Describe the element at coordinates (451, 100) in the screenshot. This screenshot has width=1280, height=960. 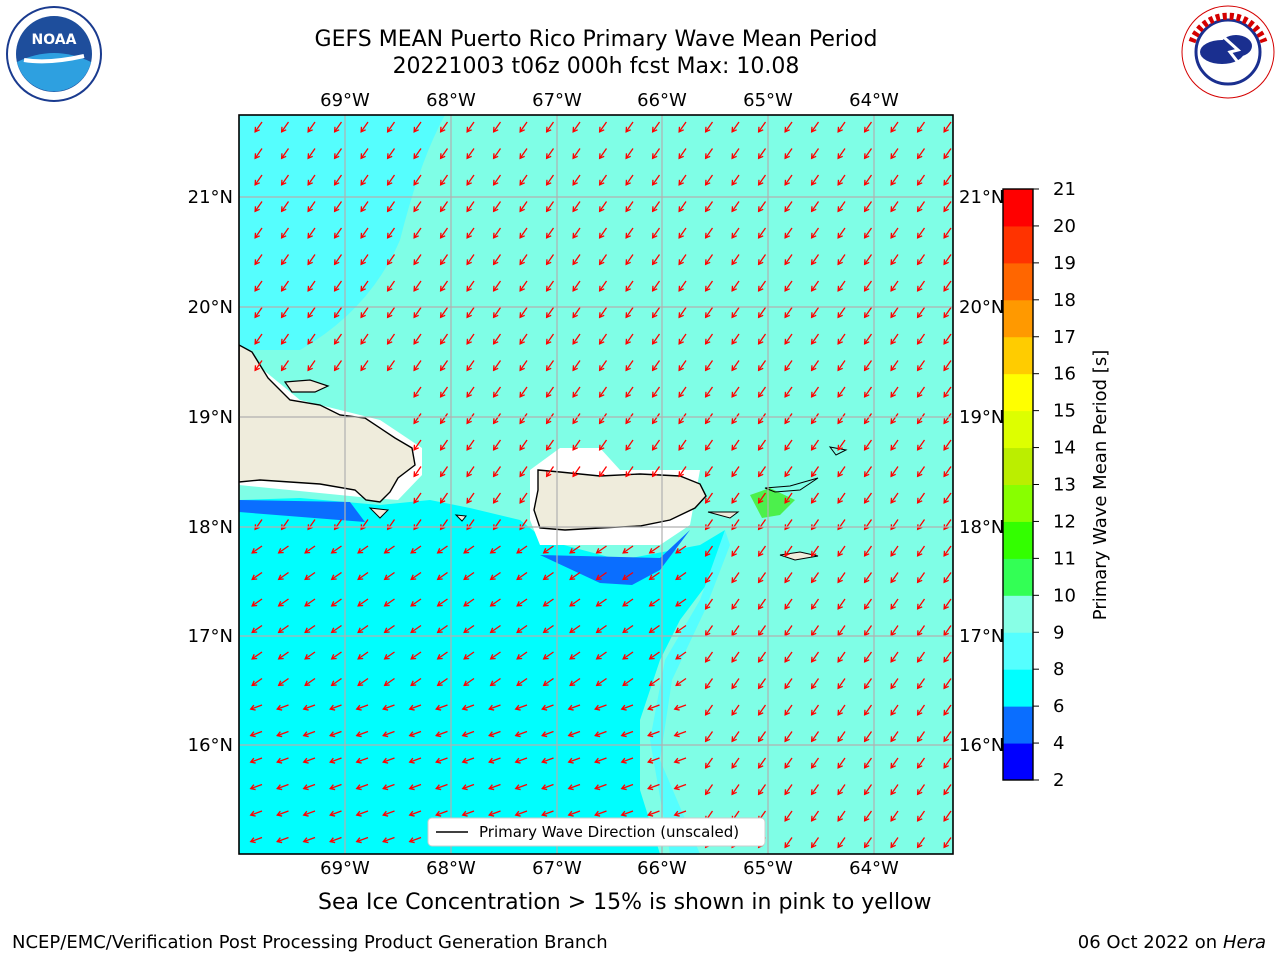
I see `lon-tick-top: 68°W` at that location.